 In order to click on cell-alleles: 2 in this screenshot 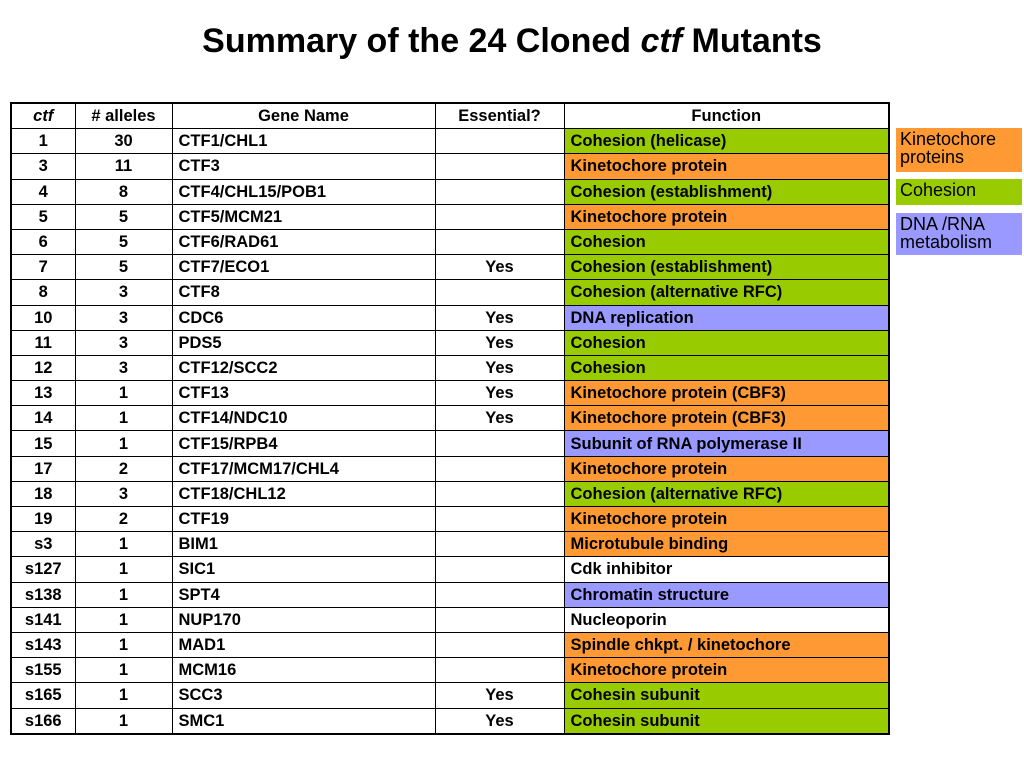, I will do `click(123, 519)`.